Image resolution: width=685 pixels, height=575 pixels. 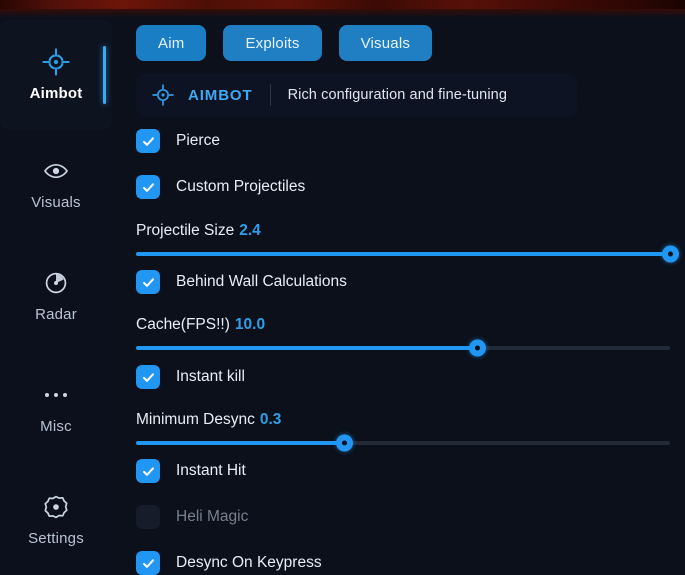 What do you see at coordinates (220, 95) in the screenshot?
I see `section-title: AIMBOT` at bounding box center [220, 95].